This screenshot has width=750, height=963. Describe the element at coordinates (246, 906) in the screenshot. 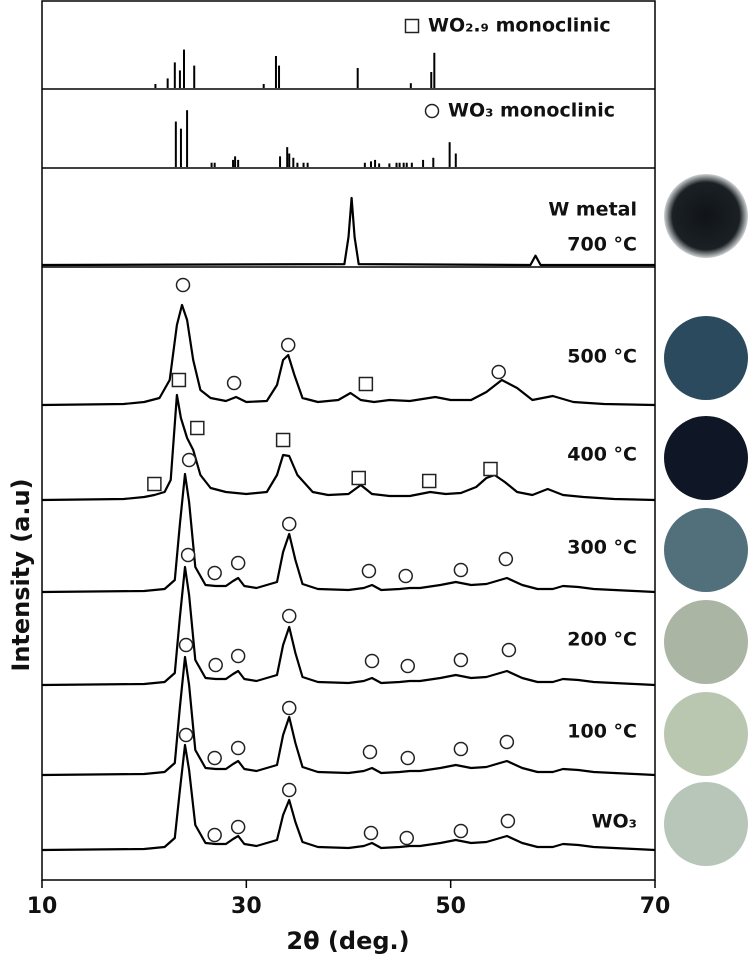

I see `x-tick-label: 30` at that location.